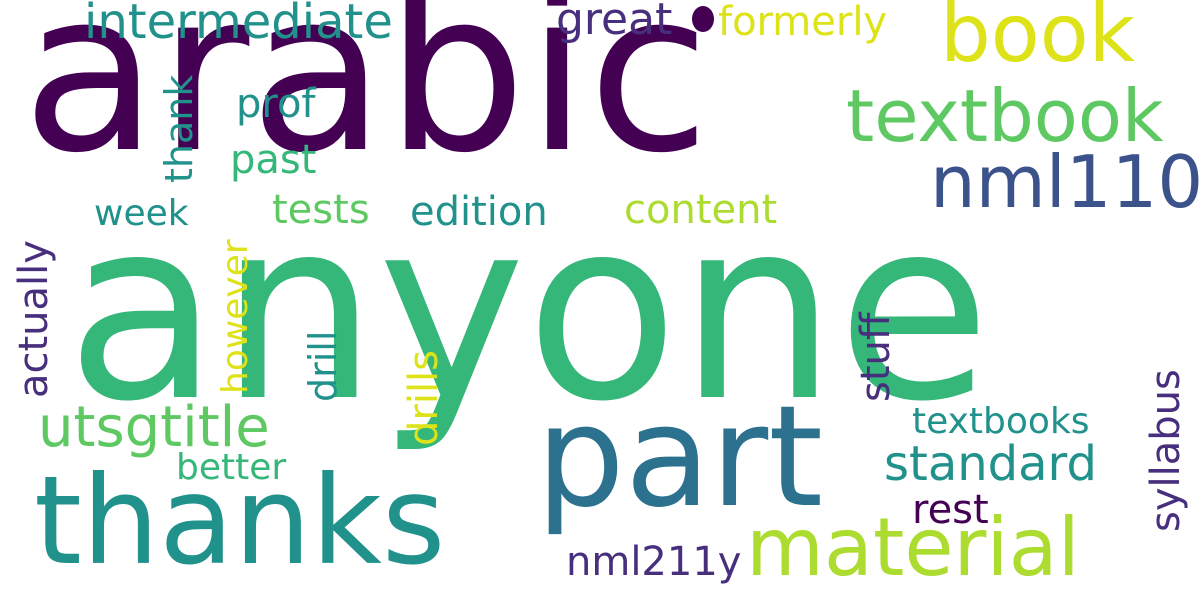 The height and width of the screenshot is (600, 1200). What do you see at coordinates (1166, 450) in the screenshot?
I see `word-syllabus: syllabus` at bounding box center [1166, 450].